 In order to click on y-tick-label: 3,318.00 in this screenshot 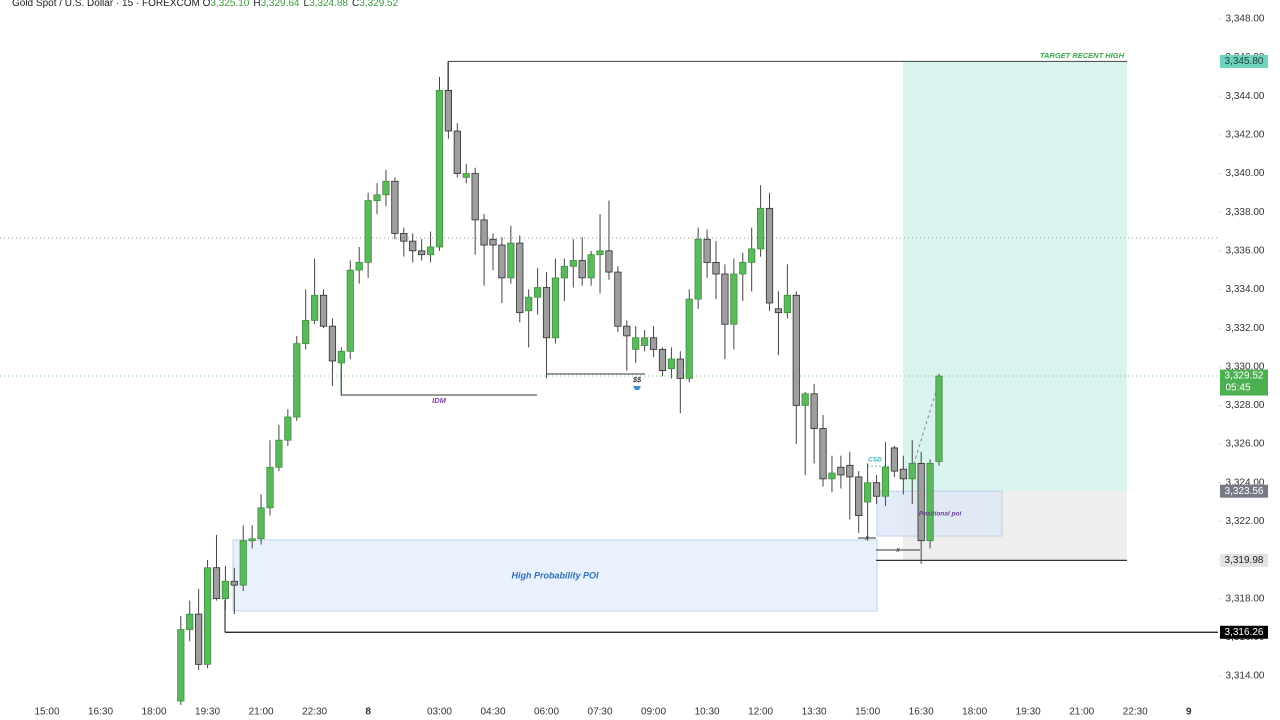, I will do `click(1245, 598)`.